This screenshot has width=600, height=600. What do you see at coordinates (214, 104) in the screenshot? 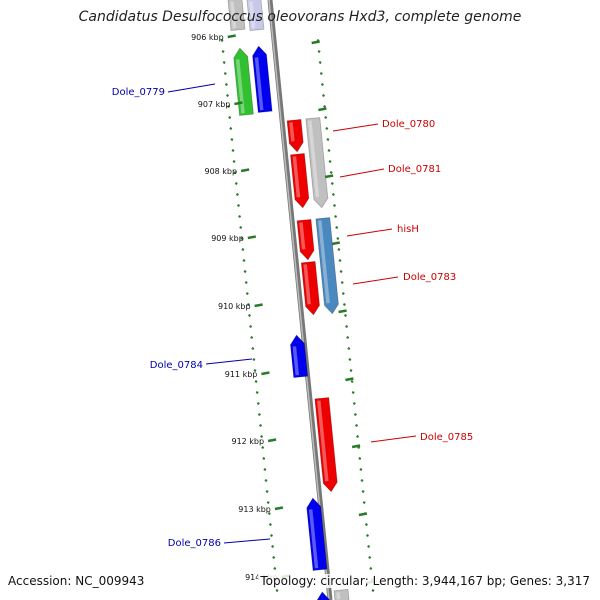
I see `tick-label: 907 kbp` at bounding box center [214, 104].